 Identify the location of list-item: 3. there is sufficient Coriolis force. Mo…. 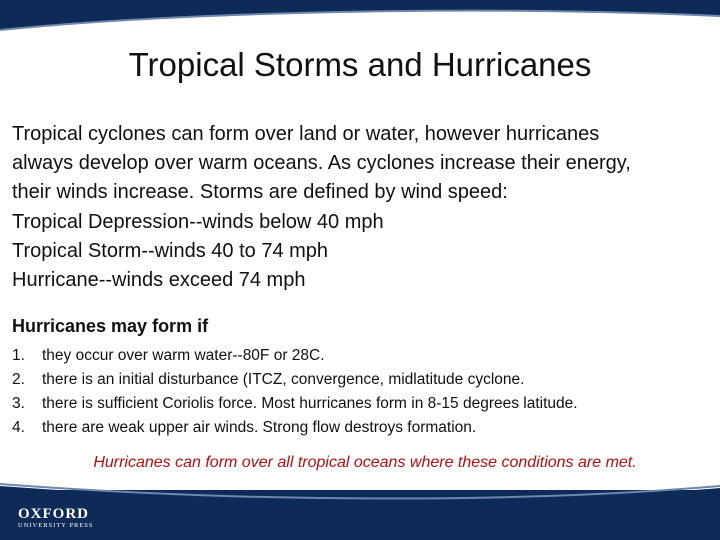
(295, 404).